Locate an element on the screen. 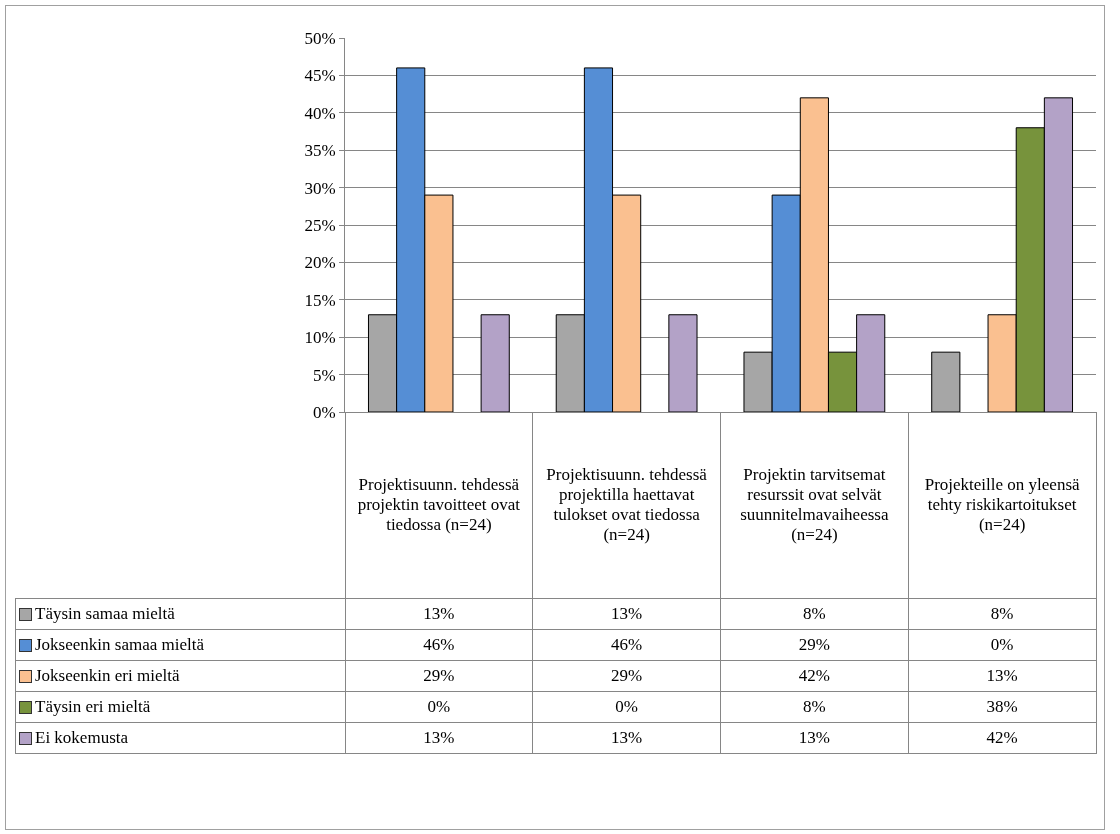 The height and width of the screenshot is (834, 1120). y-tick-label: 35% is located at coordinates (320, 151).